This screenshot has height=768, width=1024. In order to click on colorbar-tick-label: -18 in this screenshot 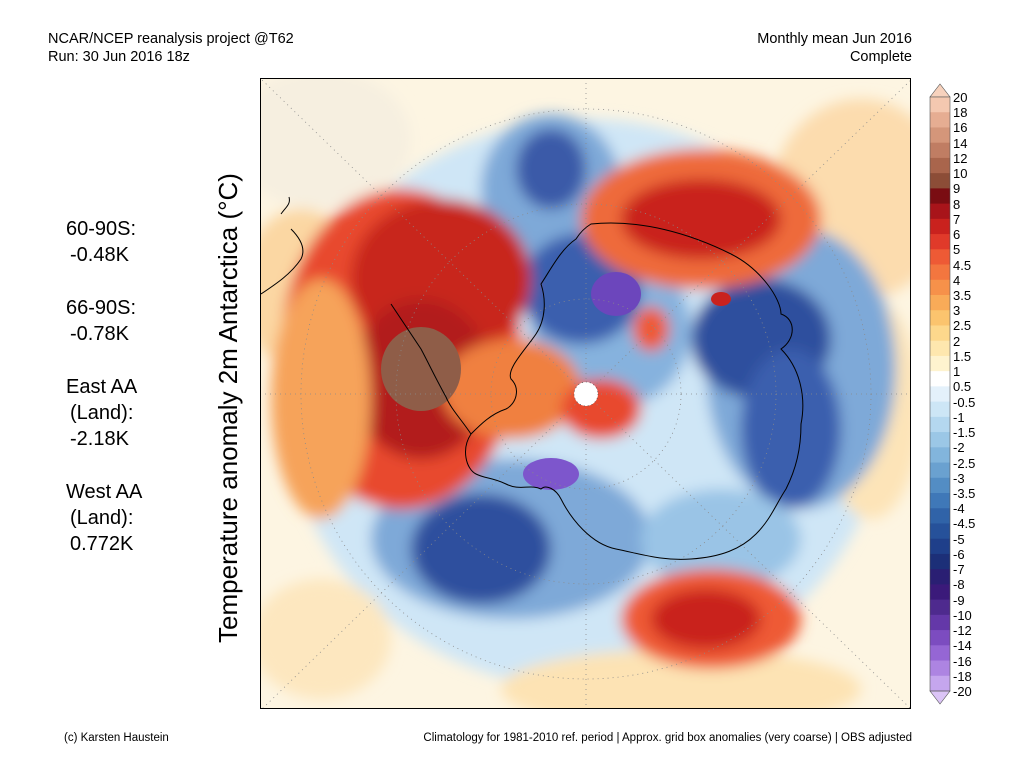, I will do `click(962, 676)`.